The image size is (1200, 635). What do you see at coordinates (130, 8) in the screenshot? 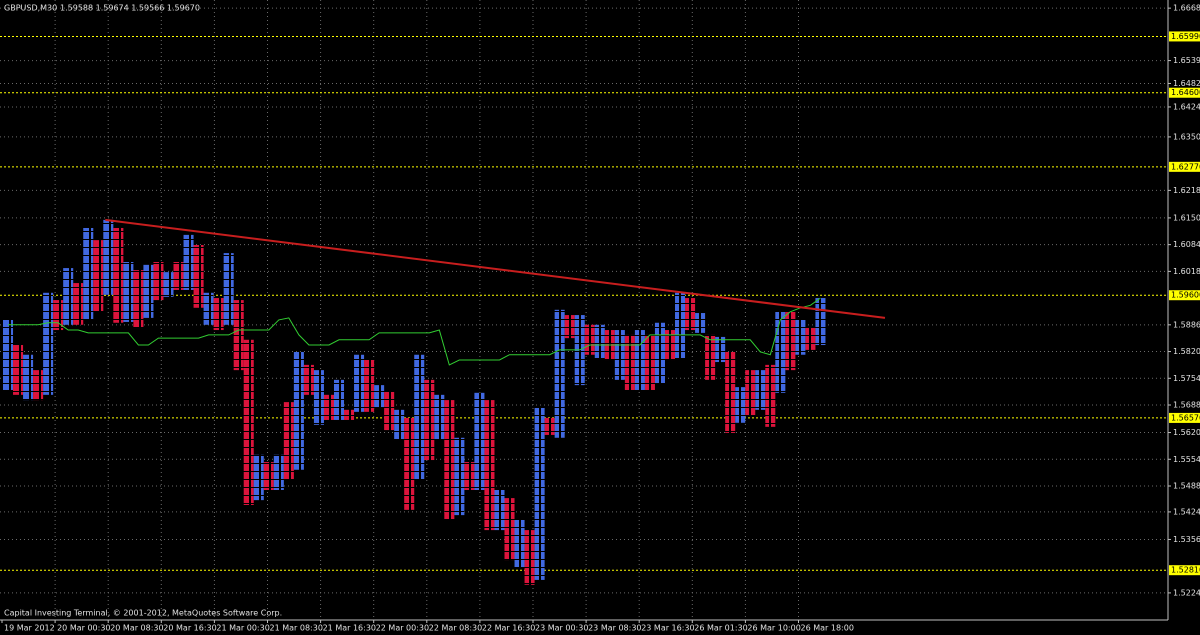
I see `quote: 1.59588 1.59674 1.59566 1.59670` at bounding box center [130, 8].